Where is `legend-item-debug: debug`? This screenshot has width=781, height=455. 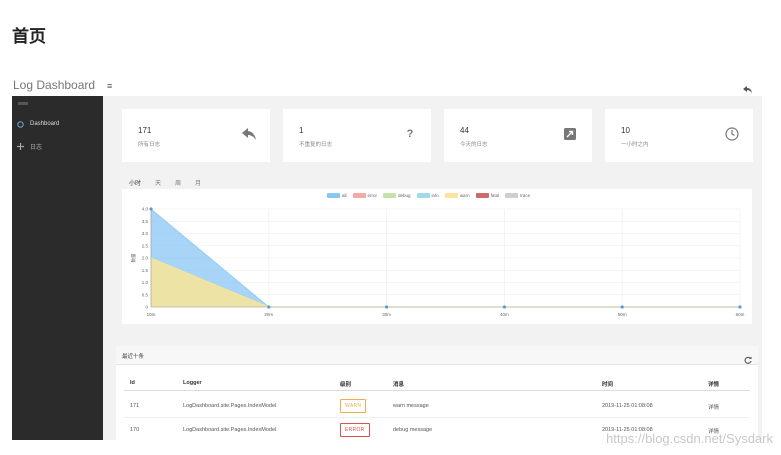
legend-item-debug: debug is located at coordinates (397, 195).